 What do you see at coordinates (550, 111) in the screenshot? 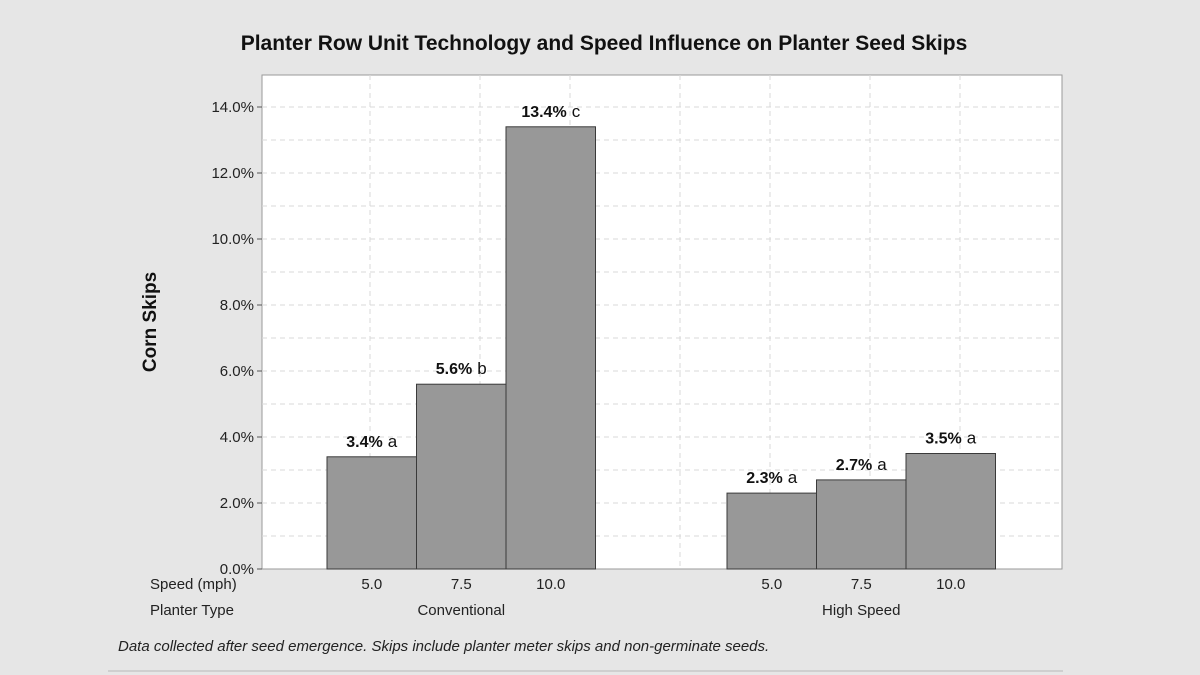
I see `bar-value-label: 13.4% c` at bounding box center [550, 111].